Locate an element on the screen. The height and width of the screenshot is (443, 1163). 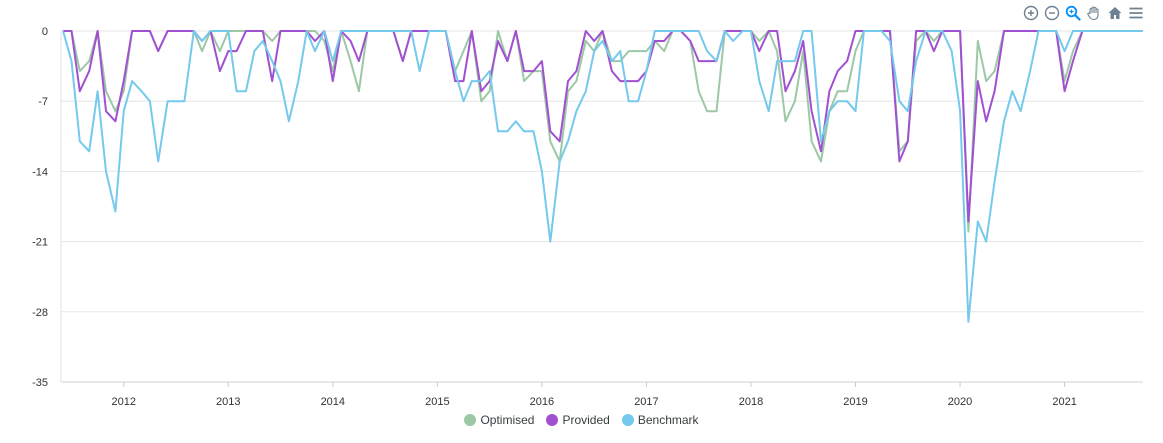
legend-item-provided: Provided is located at coordinates (578, 420).